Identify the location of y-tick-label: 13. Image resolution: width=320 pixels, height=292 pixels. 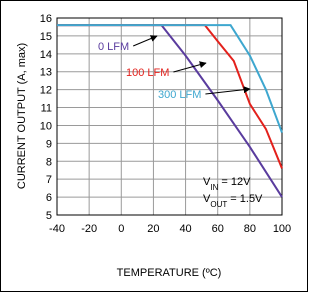
(46, 73).